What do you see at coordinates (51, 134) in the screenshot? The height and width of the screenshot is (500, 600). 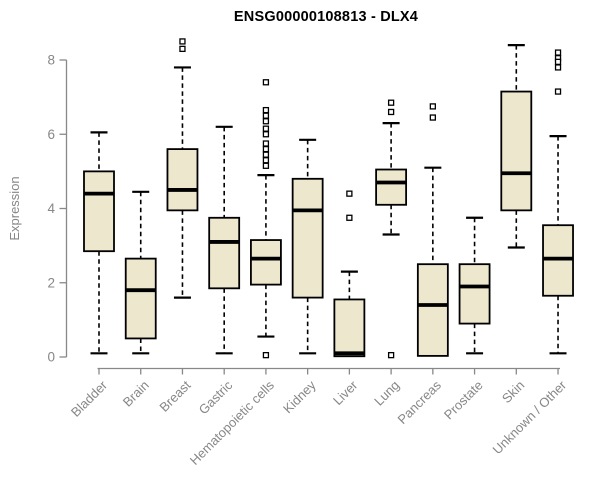 I see `y-tick-label: 6` at bounding box center [51, 134].